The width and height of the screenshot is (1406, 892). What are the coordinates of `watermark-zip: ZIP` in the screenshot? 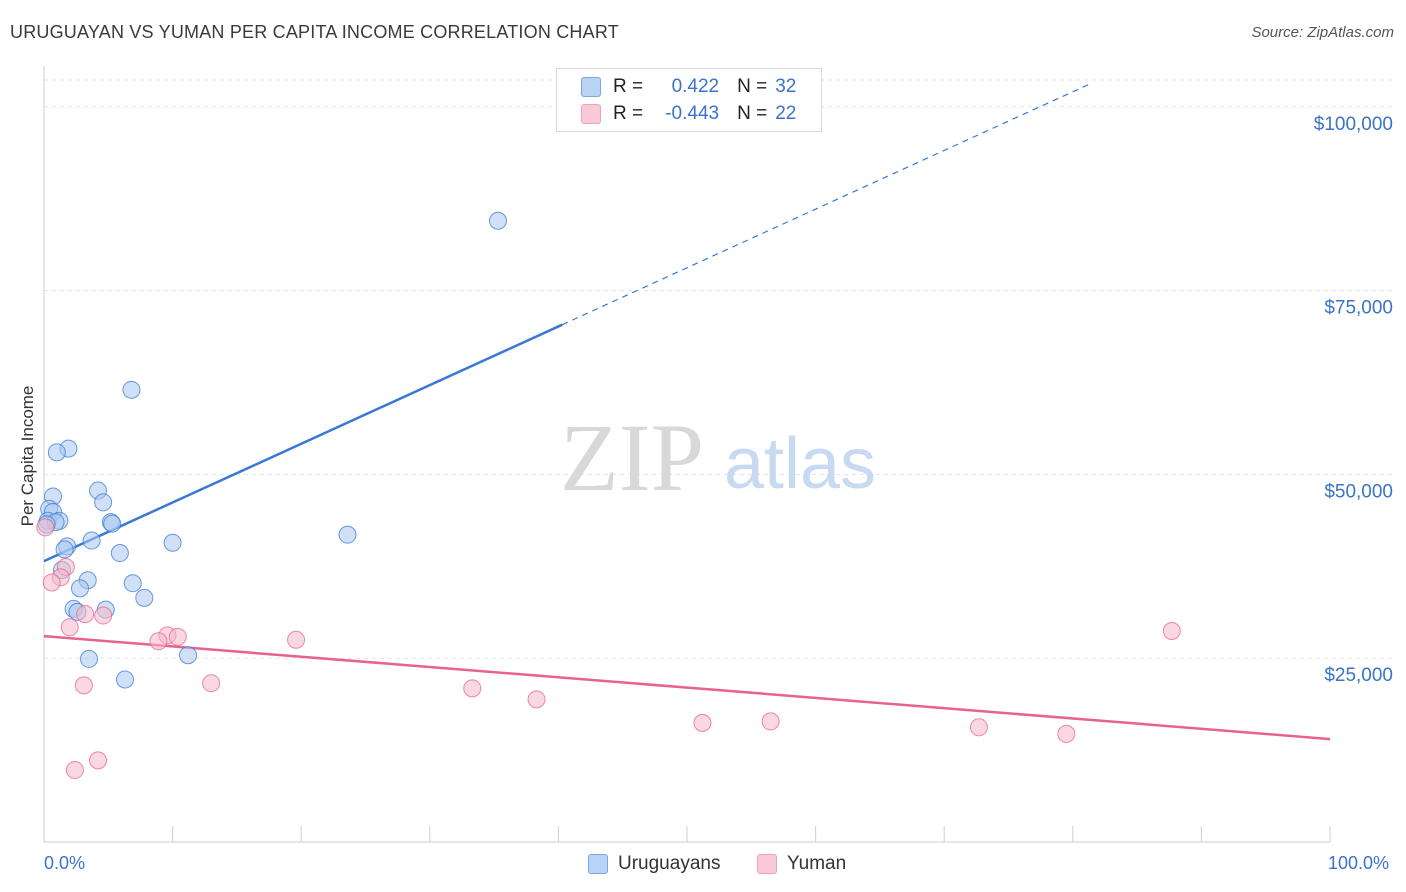 It's located at (632, 457).